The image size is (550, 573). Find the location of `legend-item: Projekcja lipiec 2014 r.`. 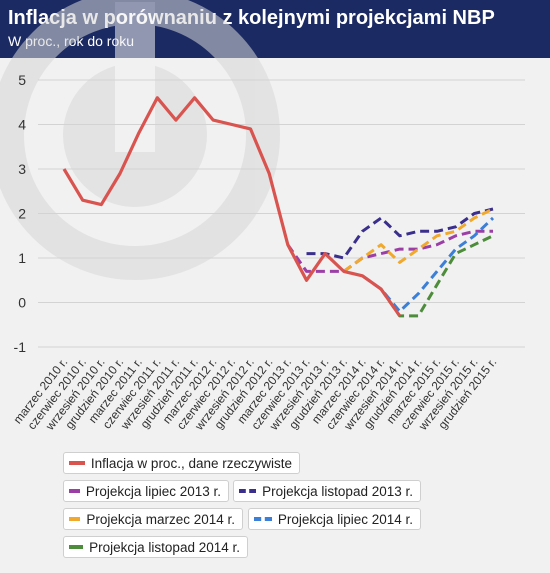

legend-item: Projekcja lipiec 2014 r. is located at coordinates (334, 519).